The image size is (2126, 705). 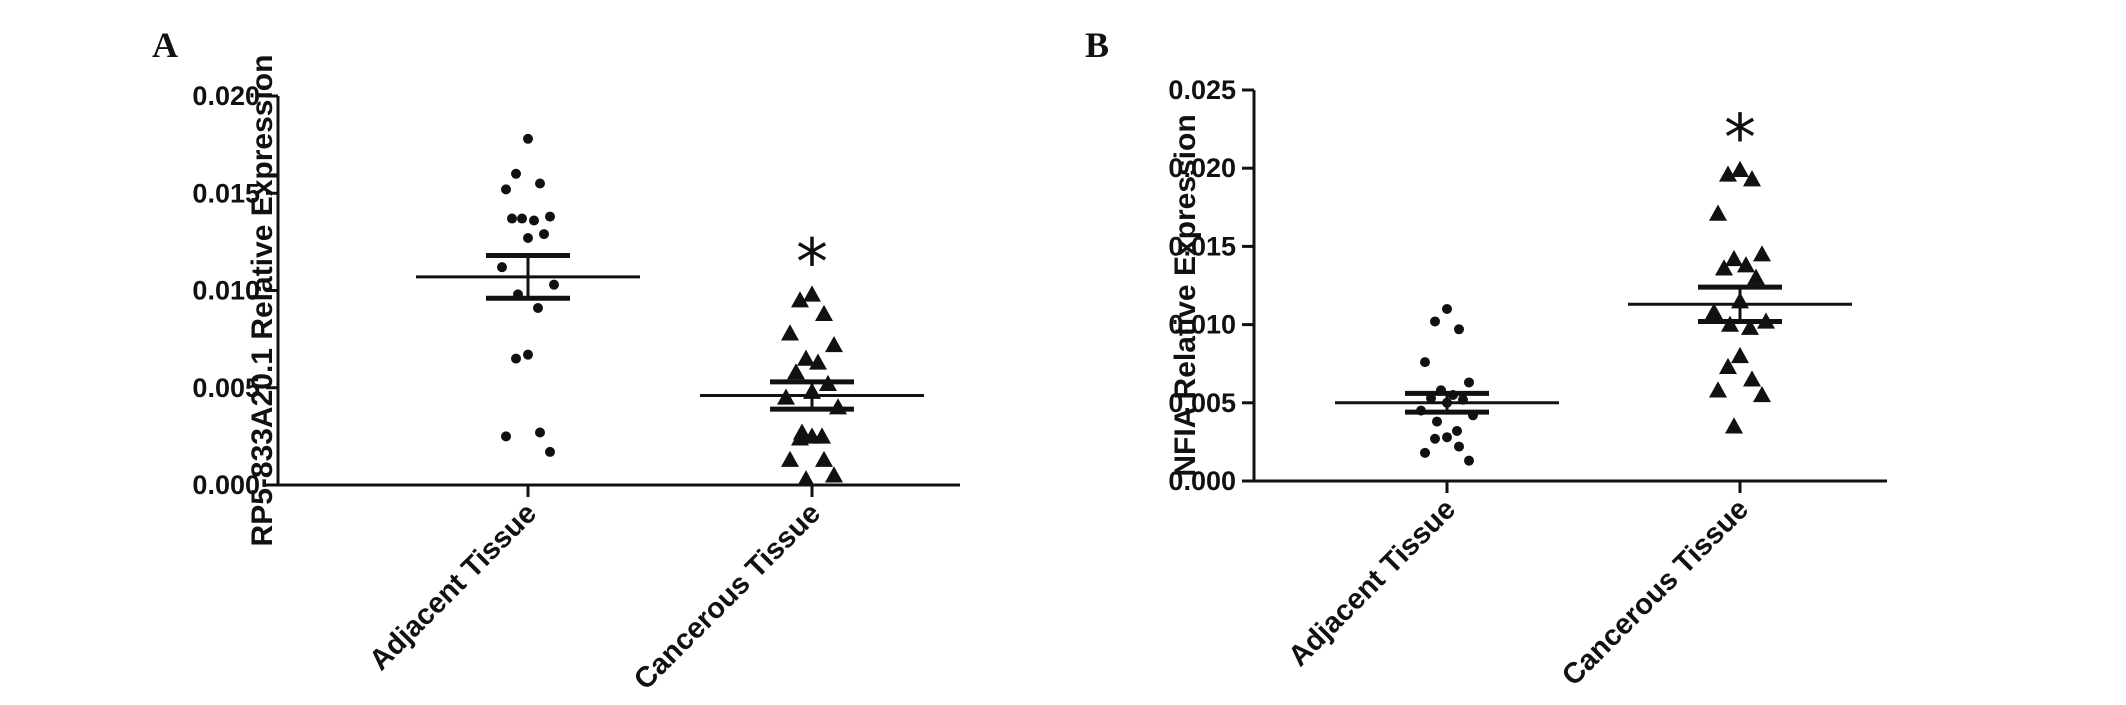 I want to click on y-tick-label: 0.025, so click(x=1202, y=90).